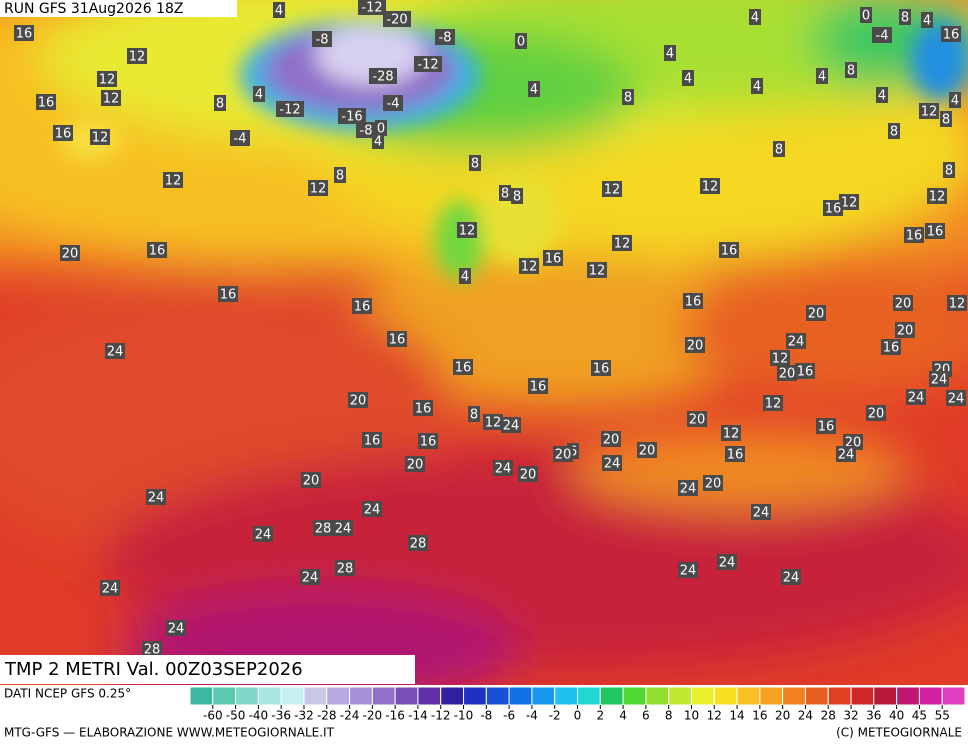  I want to click on temperature-label: -12, so click(427, 65).